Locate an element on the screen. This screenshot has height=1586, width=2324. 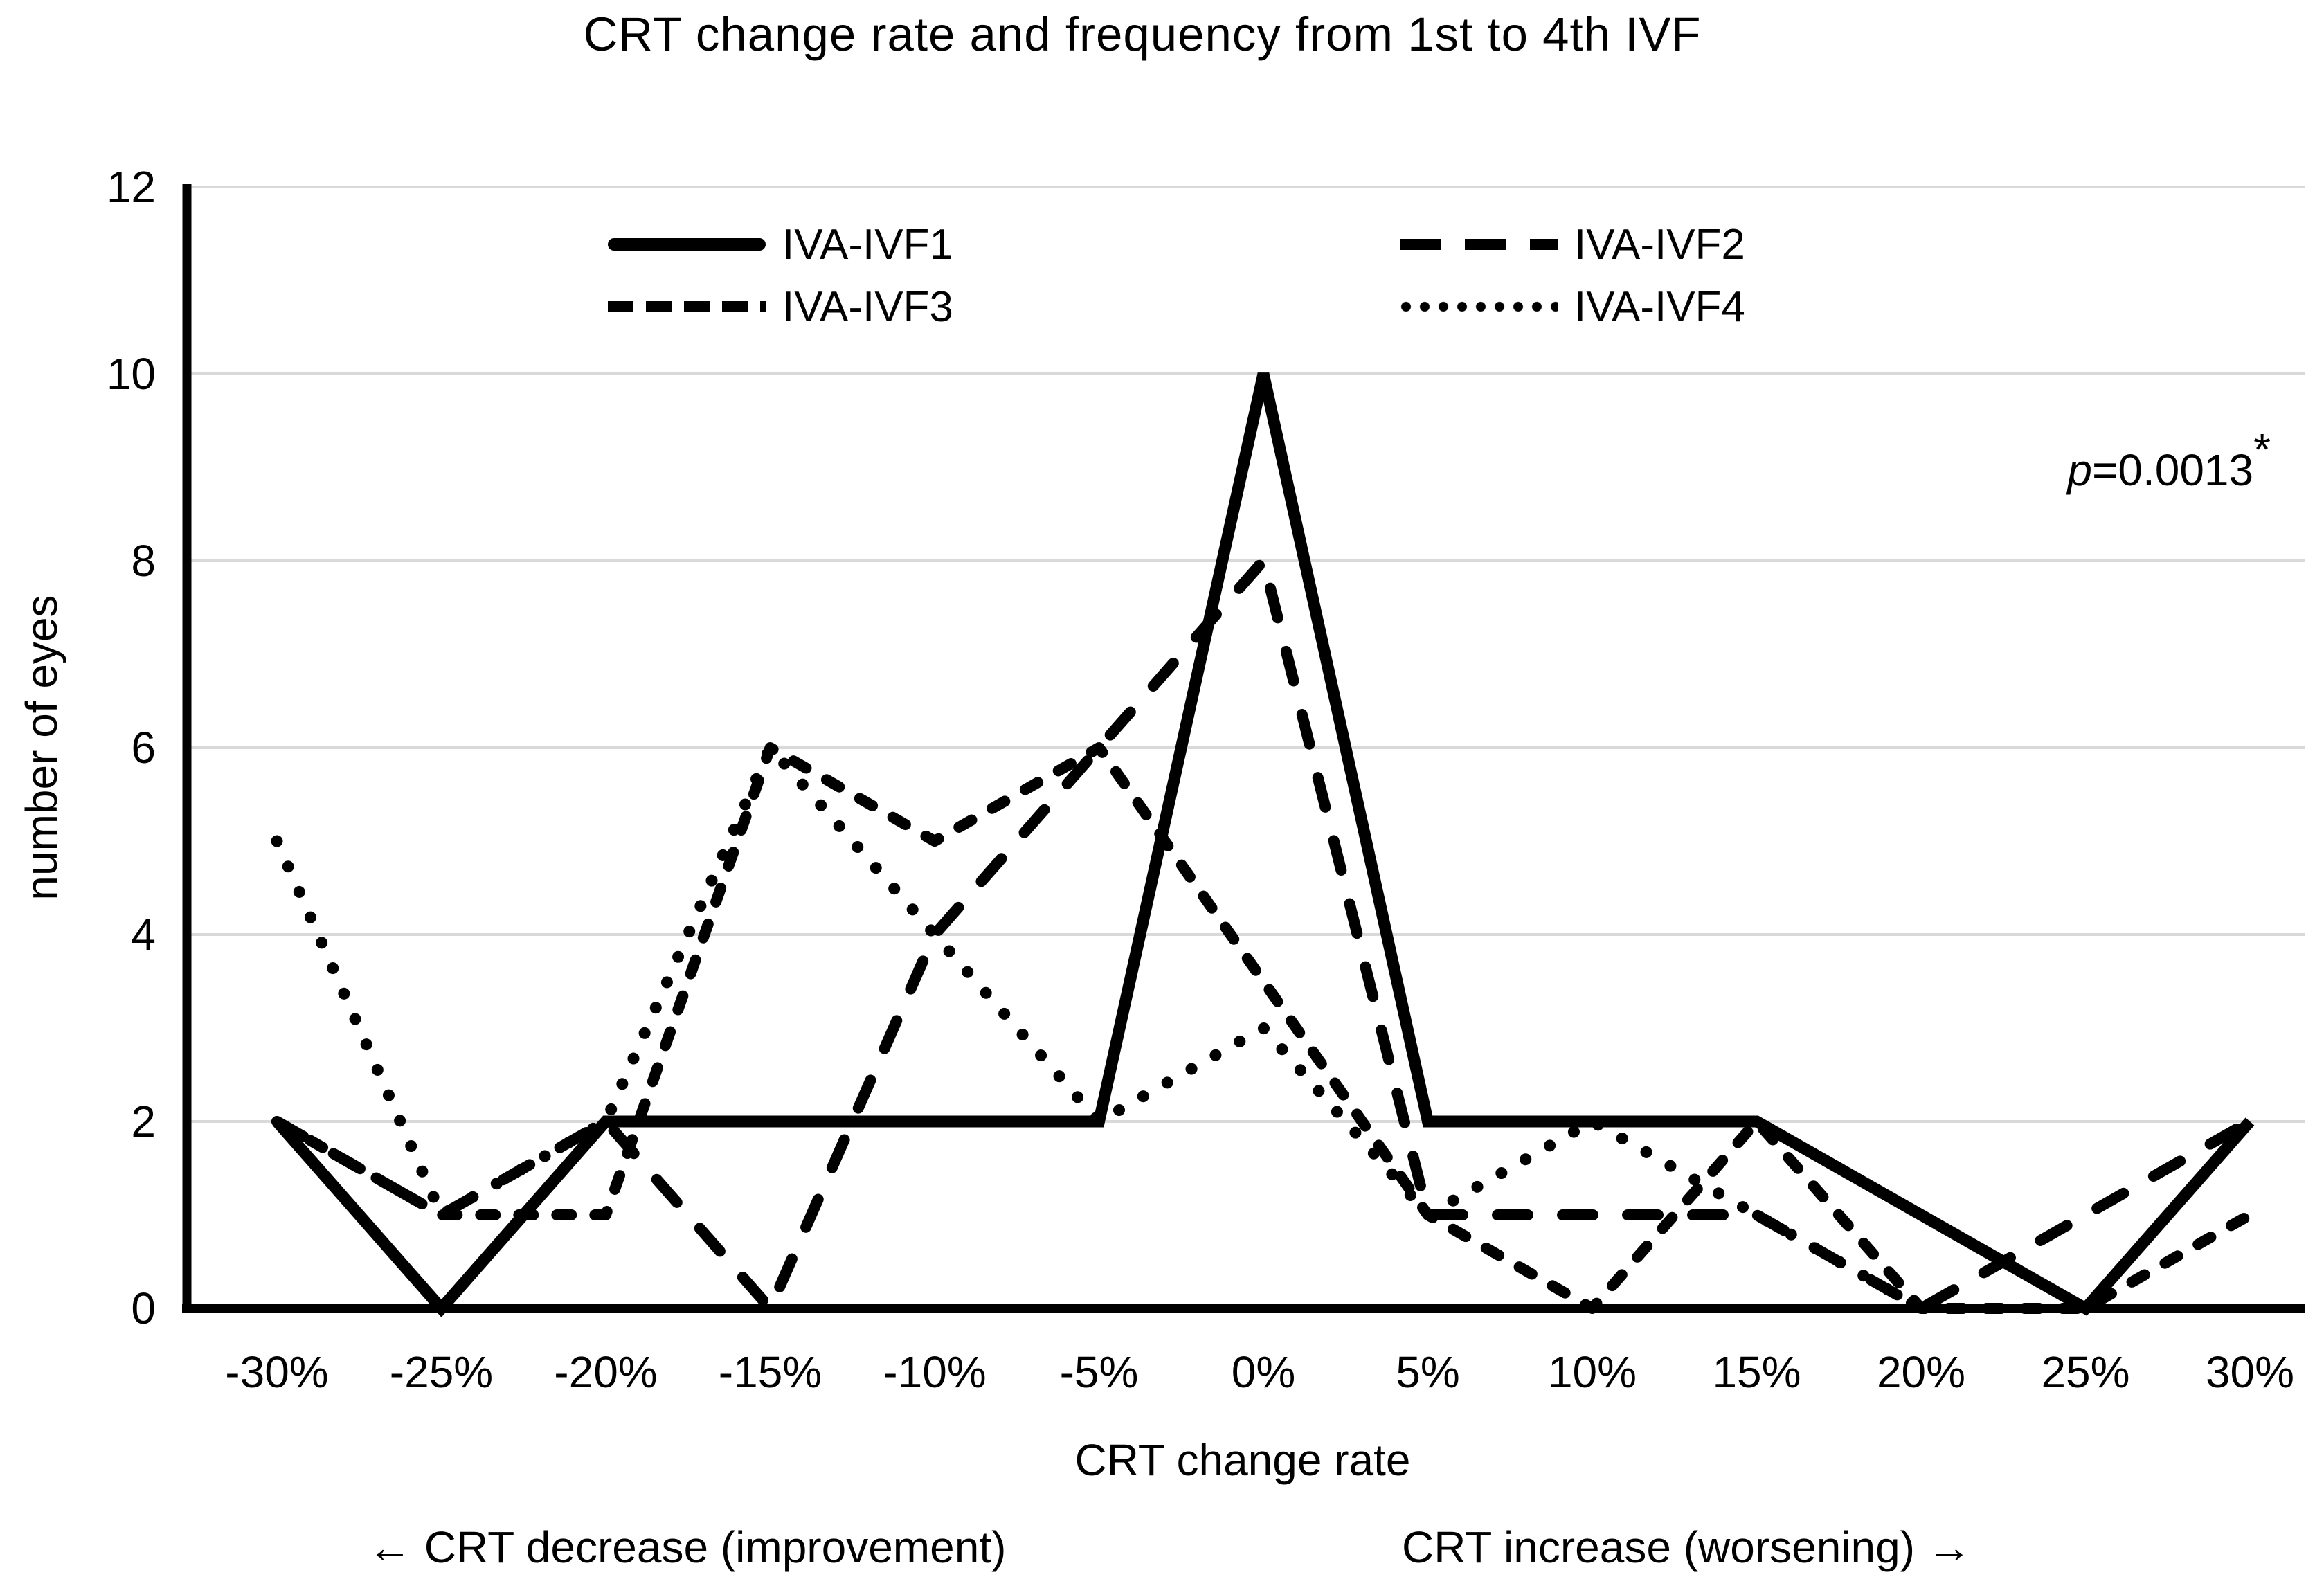
footnote-decrease: ← CRT decrease (improvement) is located at coordinates (687, 1547).